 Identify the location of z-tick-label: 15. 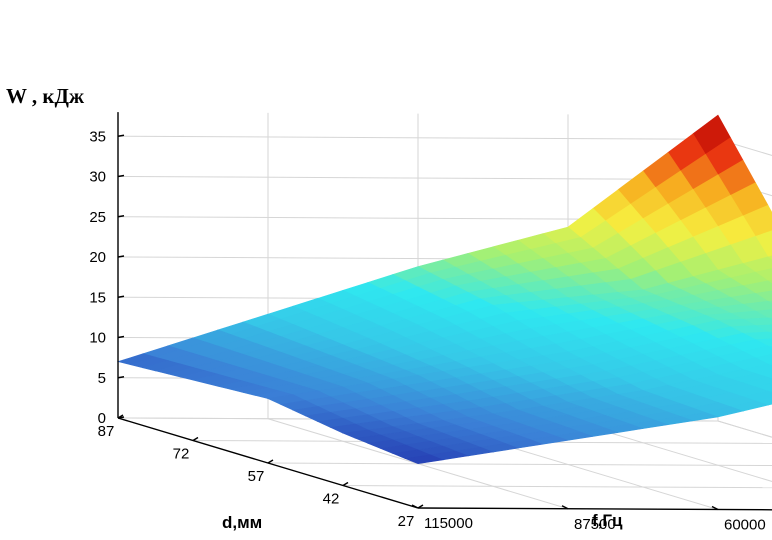
(97, 297).